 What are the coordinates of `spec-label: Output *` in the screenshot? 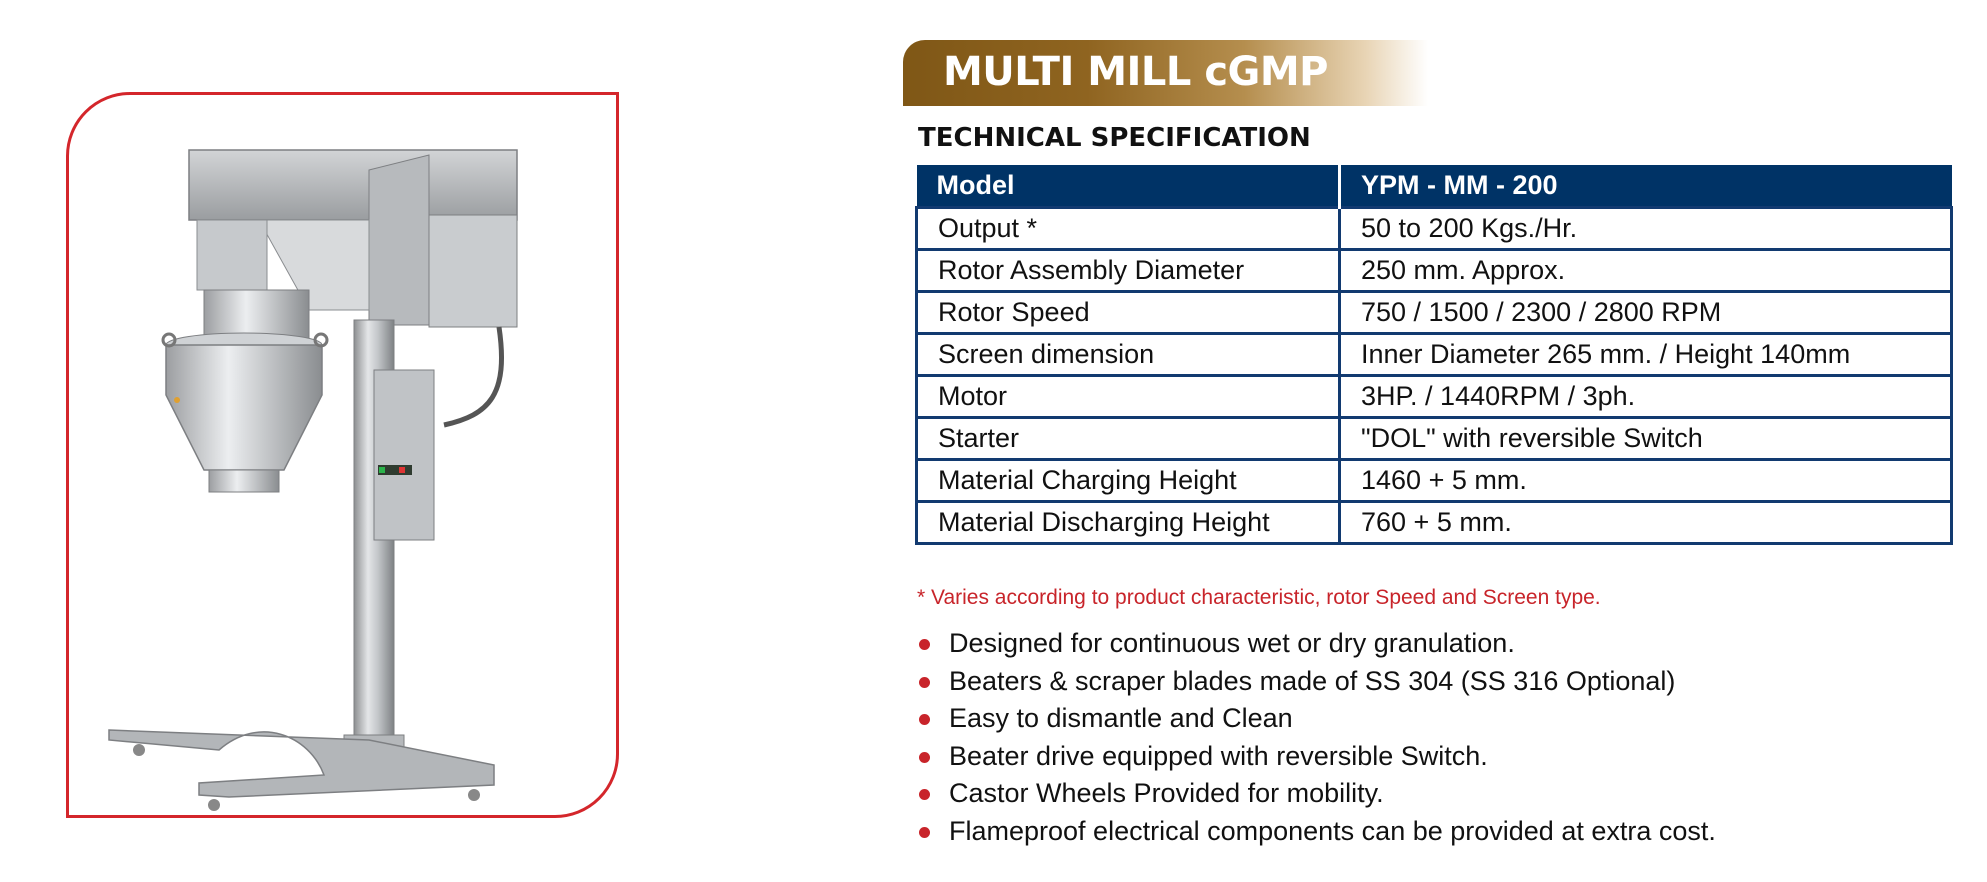 It's located at (1128, 228).